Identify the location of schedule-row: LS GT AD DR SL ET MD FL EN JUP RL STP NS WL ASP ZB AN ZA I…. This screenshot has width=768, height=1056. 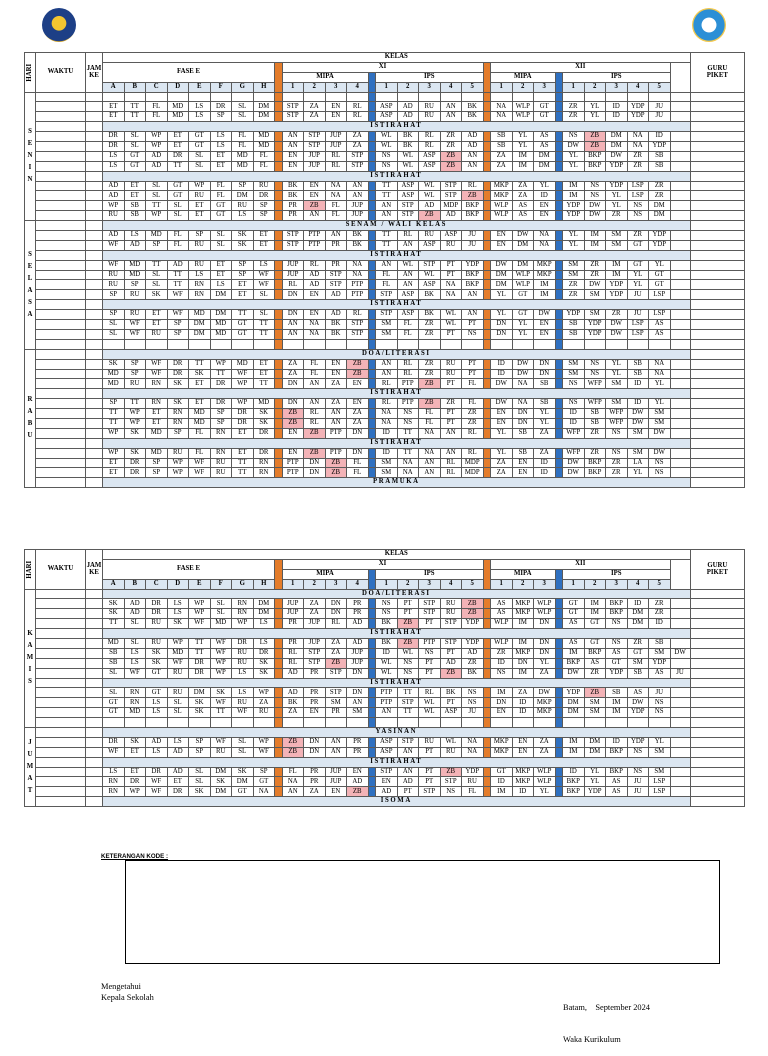
(385, 156).